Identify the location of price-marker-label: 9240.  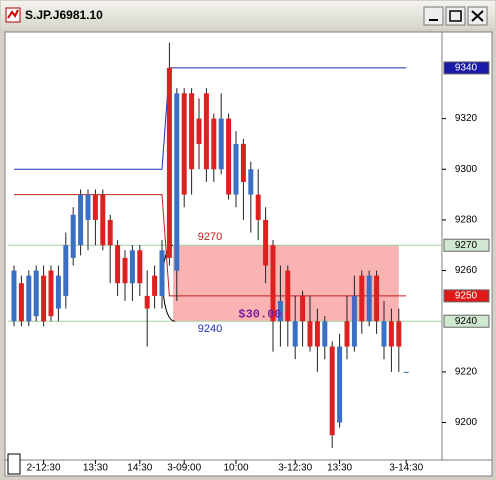
(466, 321).